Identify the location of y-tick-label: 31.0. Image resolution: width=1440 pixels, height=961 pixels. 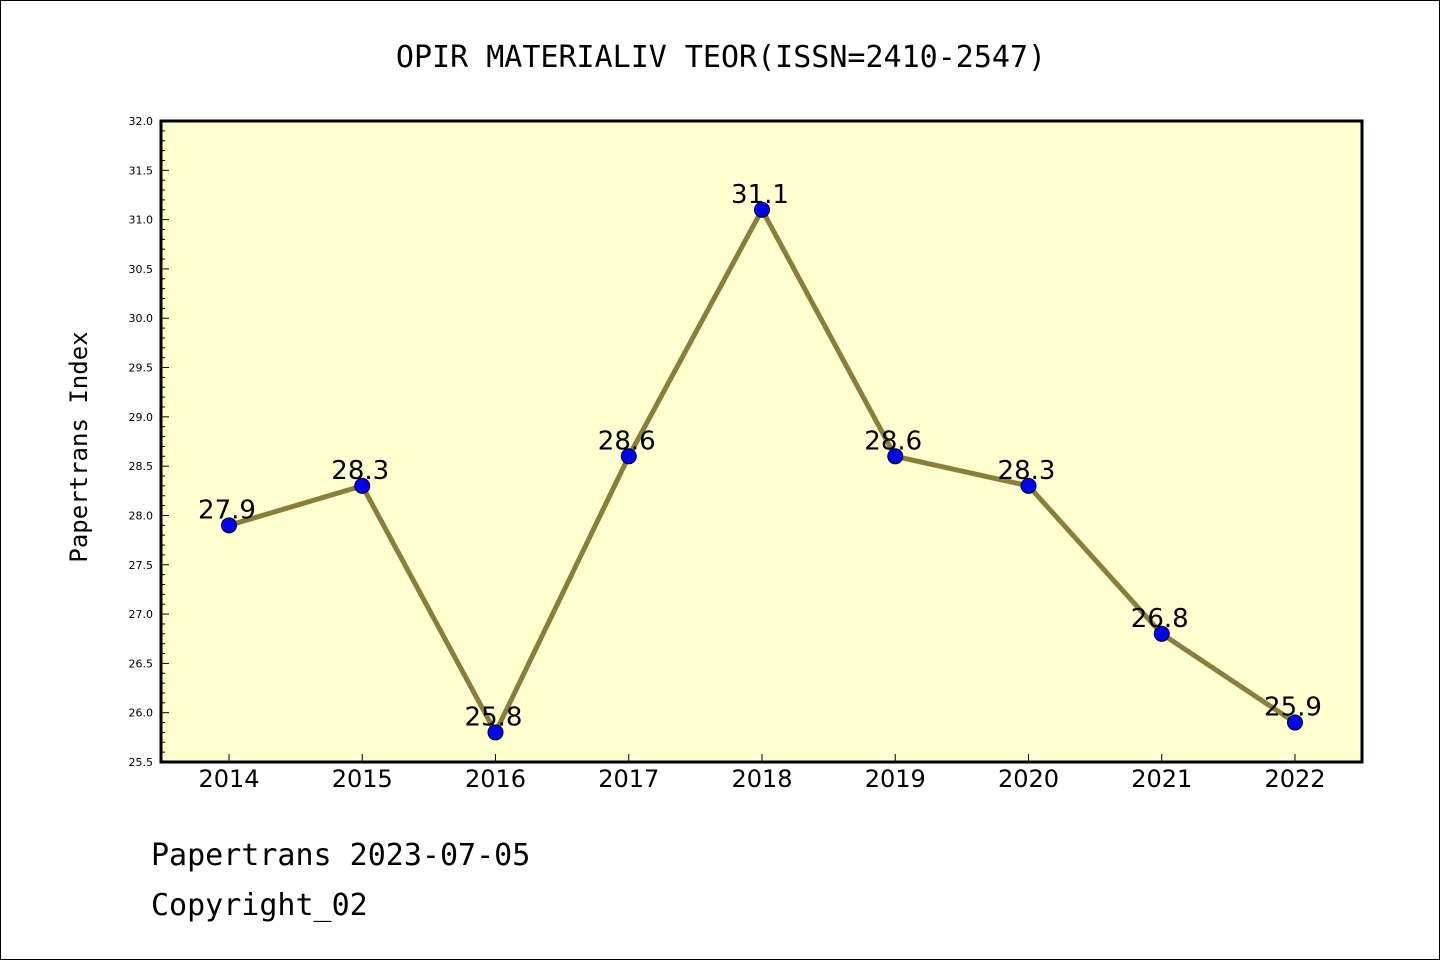
(141, 220).